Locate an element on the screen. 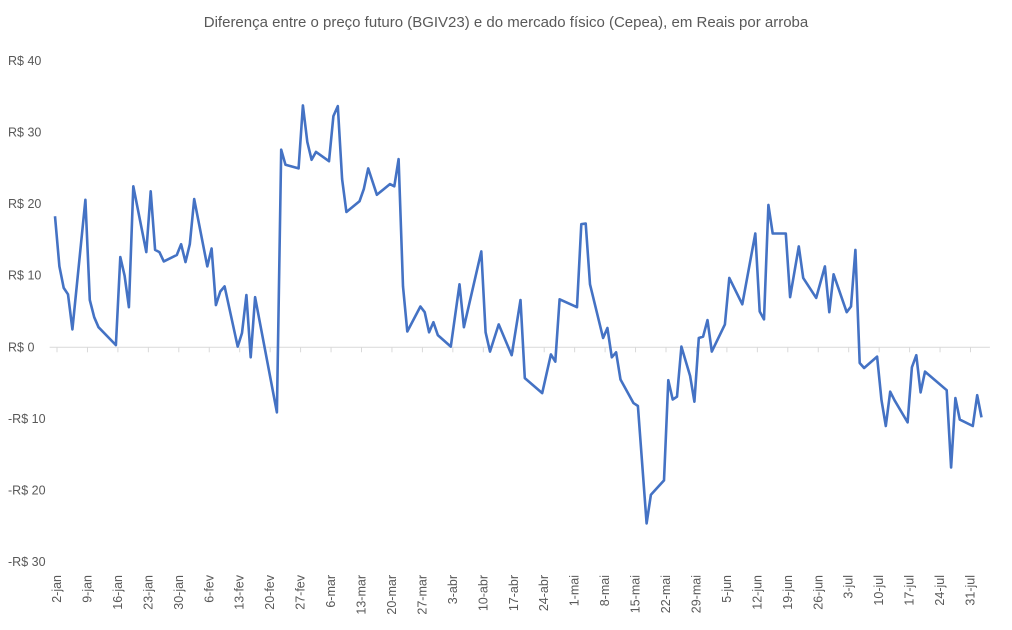  y-tick-label: R$ 40 is located at coordinates (24, 61).